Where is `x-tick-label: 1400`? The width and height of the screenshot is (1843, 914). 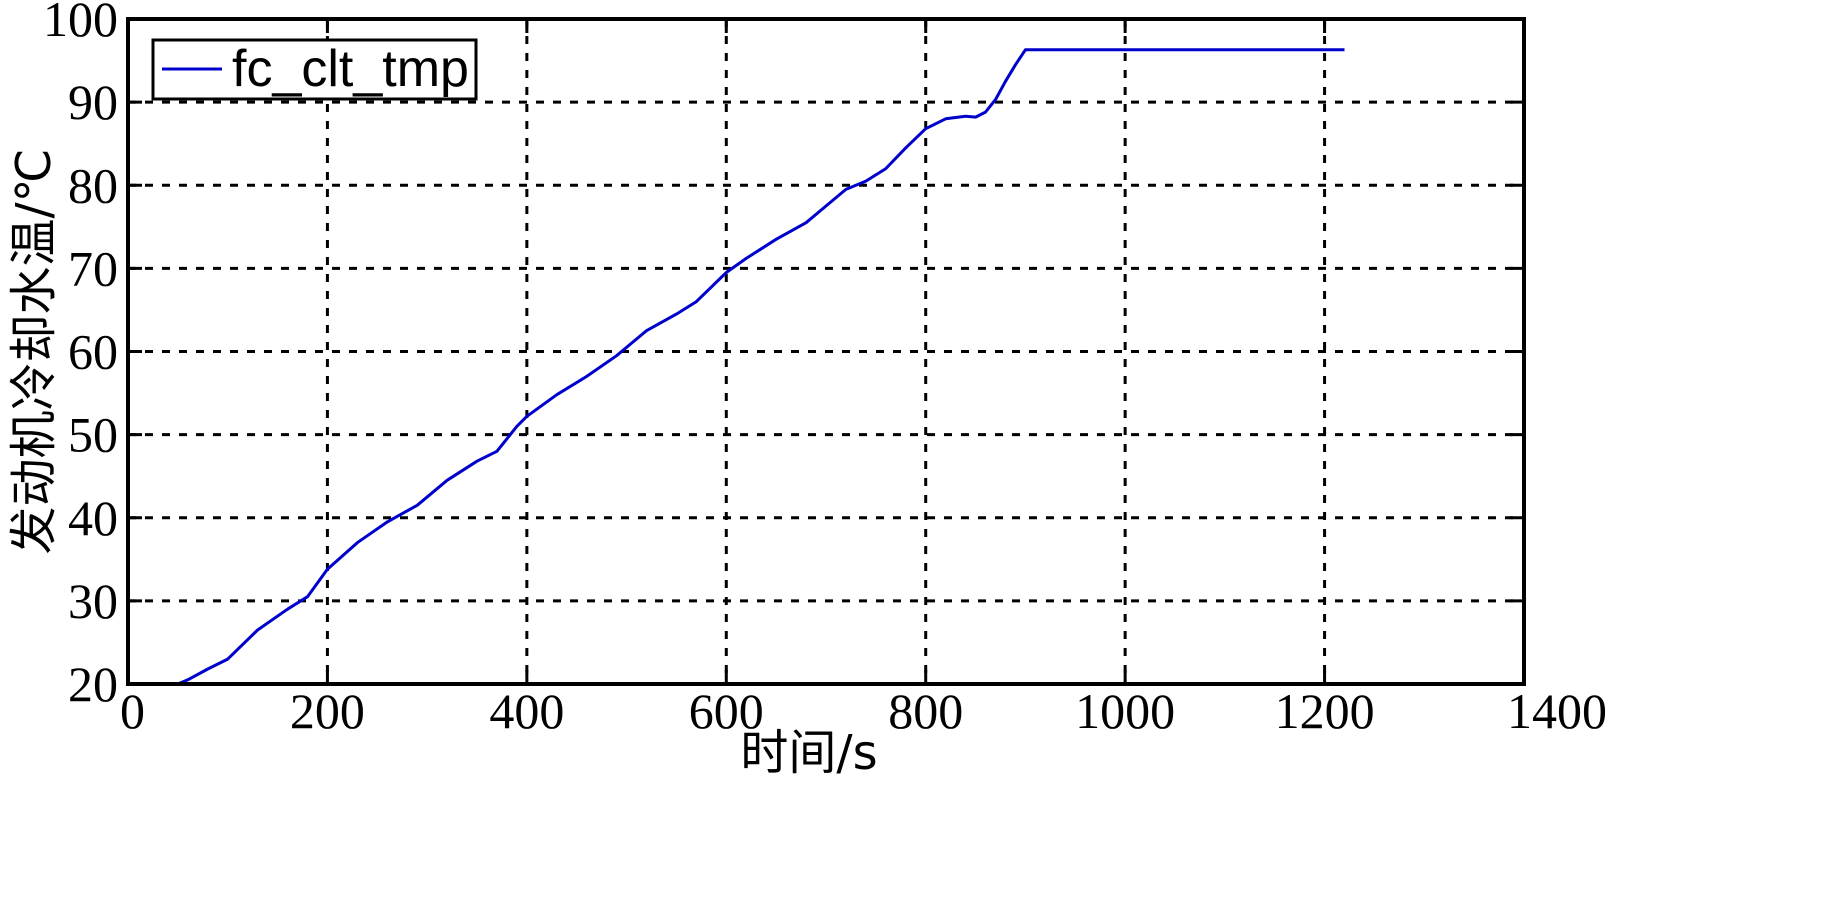
x-tick-label: 1400 is located at coordinates (1557, 711).